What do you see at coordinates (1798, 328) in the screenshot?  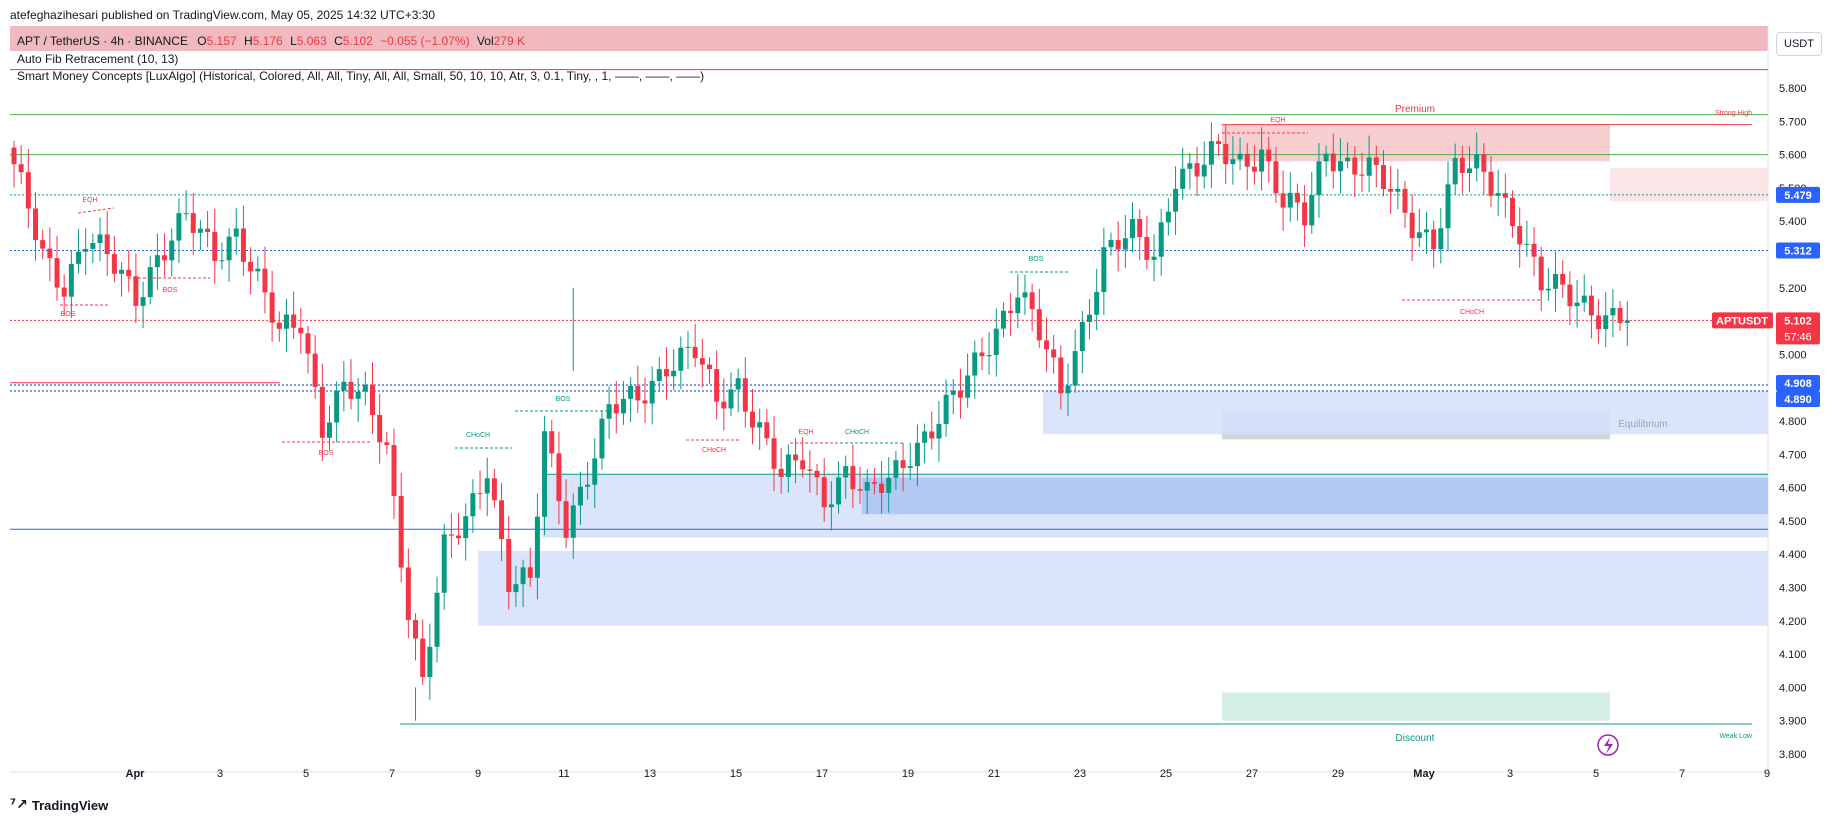 I see `last-price-bg` at bounding box center [1798, 328].